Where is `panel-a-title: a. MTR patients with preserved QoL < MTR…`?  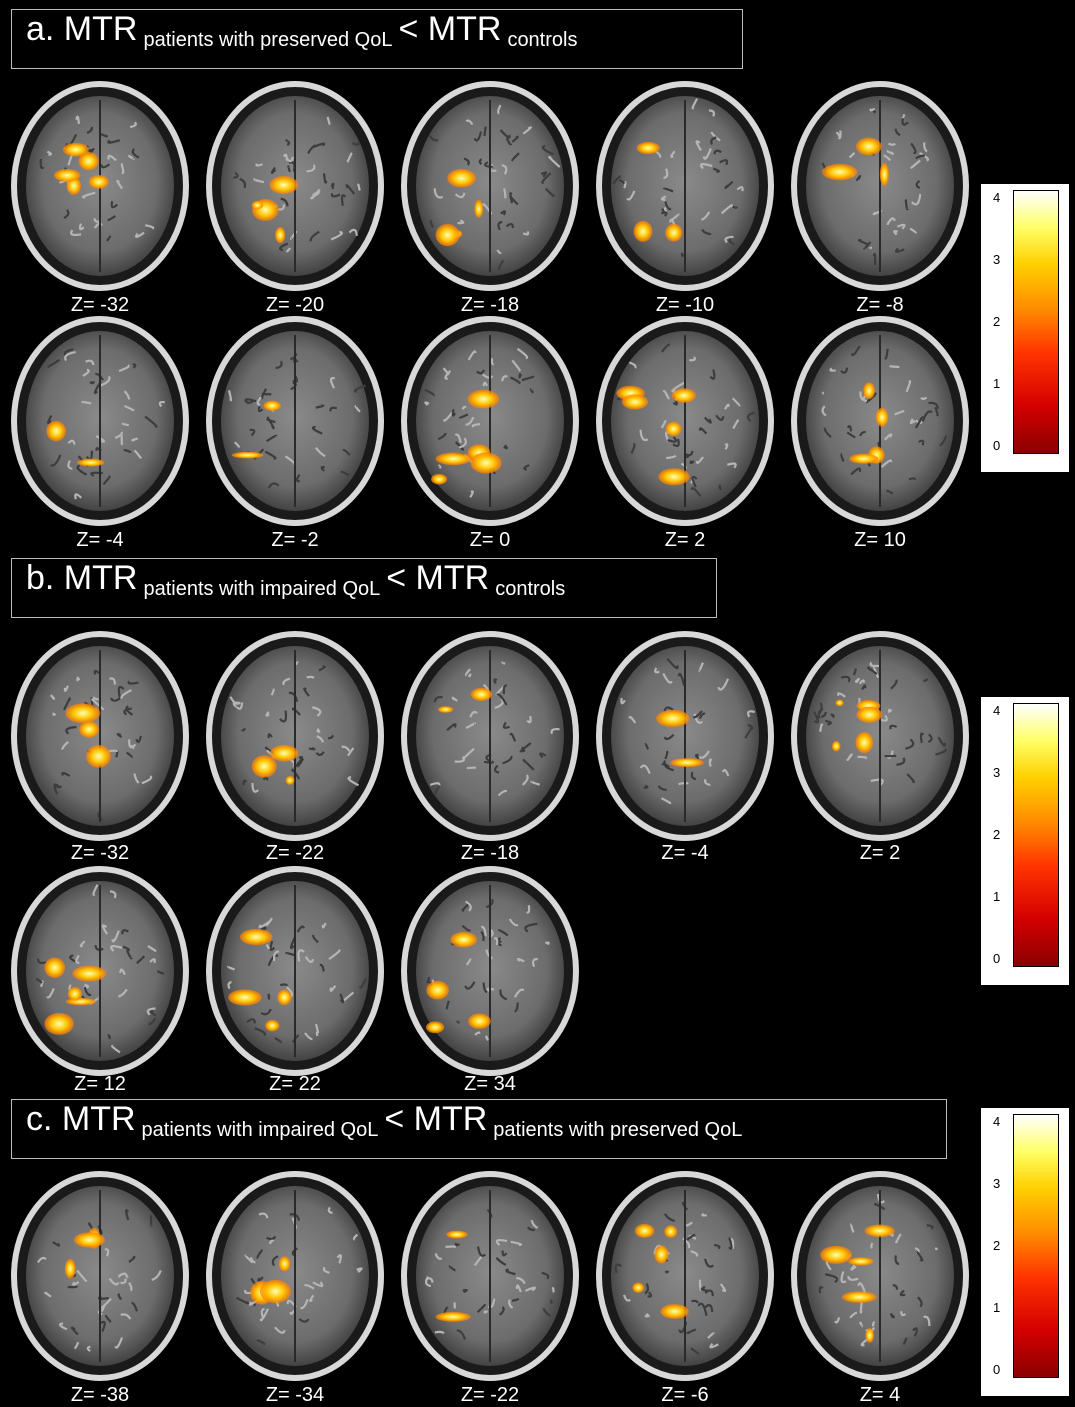 panel-a-title: a. MTR patients with preserved QoL < MTR… is located at coordinates (377, 39).